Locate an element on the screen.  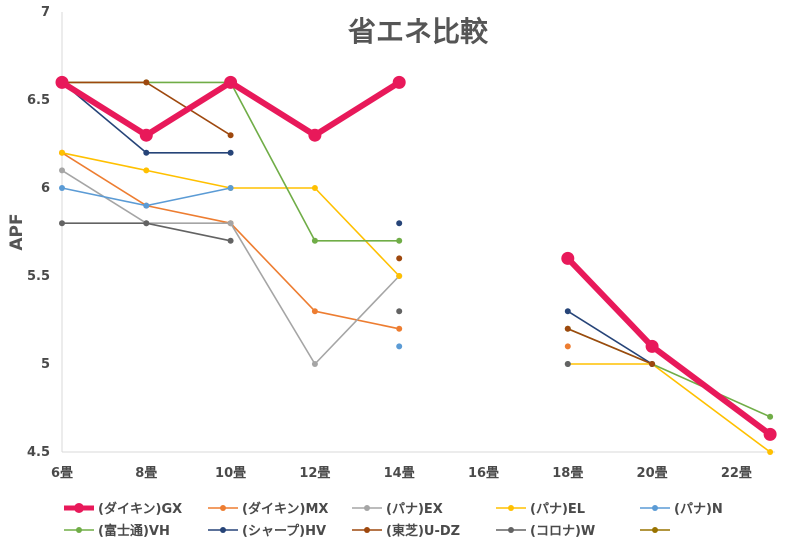
y-tick-label: 5.5 is located at coordinates (38, 276).